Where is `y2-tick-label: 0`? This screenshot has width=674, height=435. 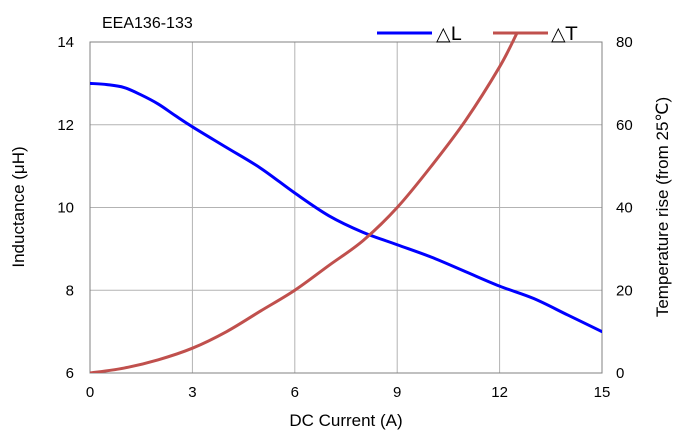
y2-tick-label: 0 is located at coordinates (620, 373).